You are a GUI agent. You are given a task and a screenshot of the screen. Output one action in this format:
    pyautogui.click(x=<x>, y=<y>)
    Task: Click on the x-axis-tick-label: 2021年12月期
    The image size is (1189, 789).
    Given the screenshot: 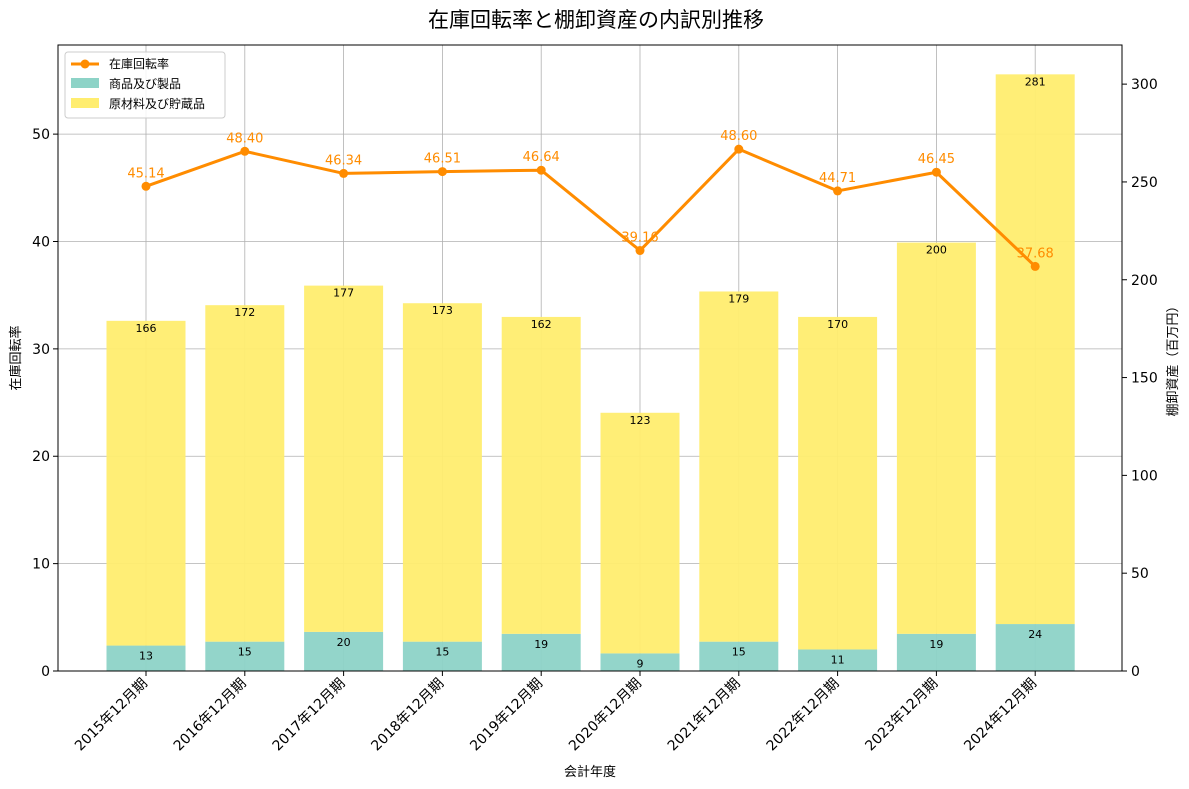 What is the action you would take?
    pyautogui.click(x=704, y=715)
    